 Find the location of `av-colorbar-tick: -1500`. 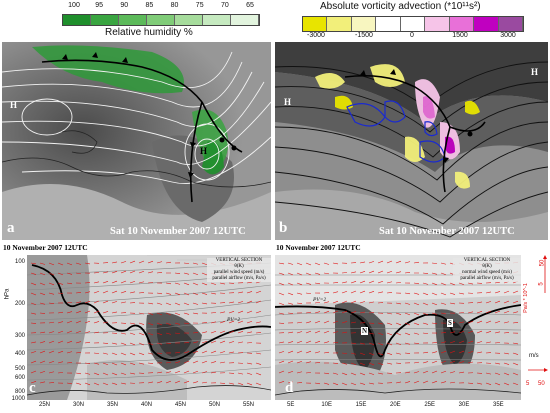

av-colorbar-tick: -1500 is located at coordinates (364, 35).